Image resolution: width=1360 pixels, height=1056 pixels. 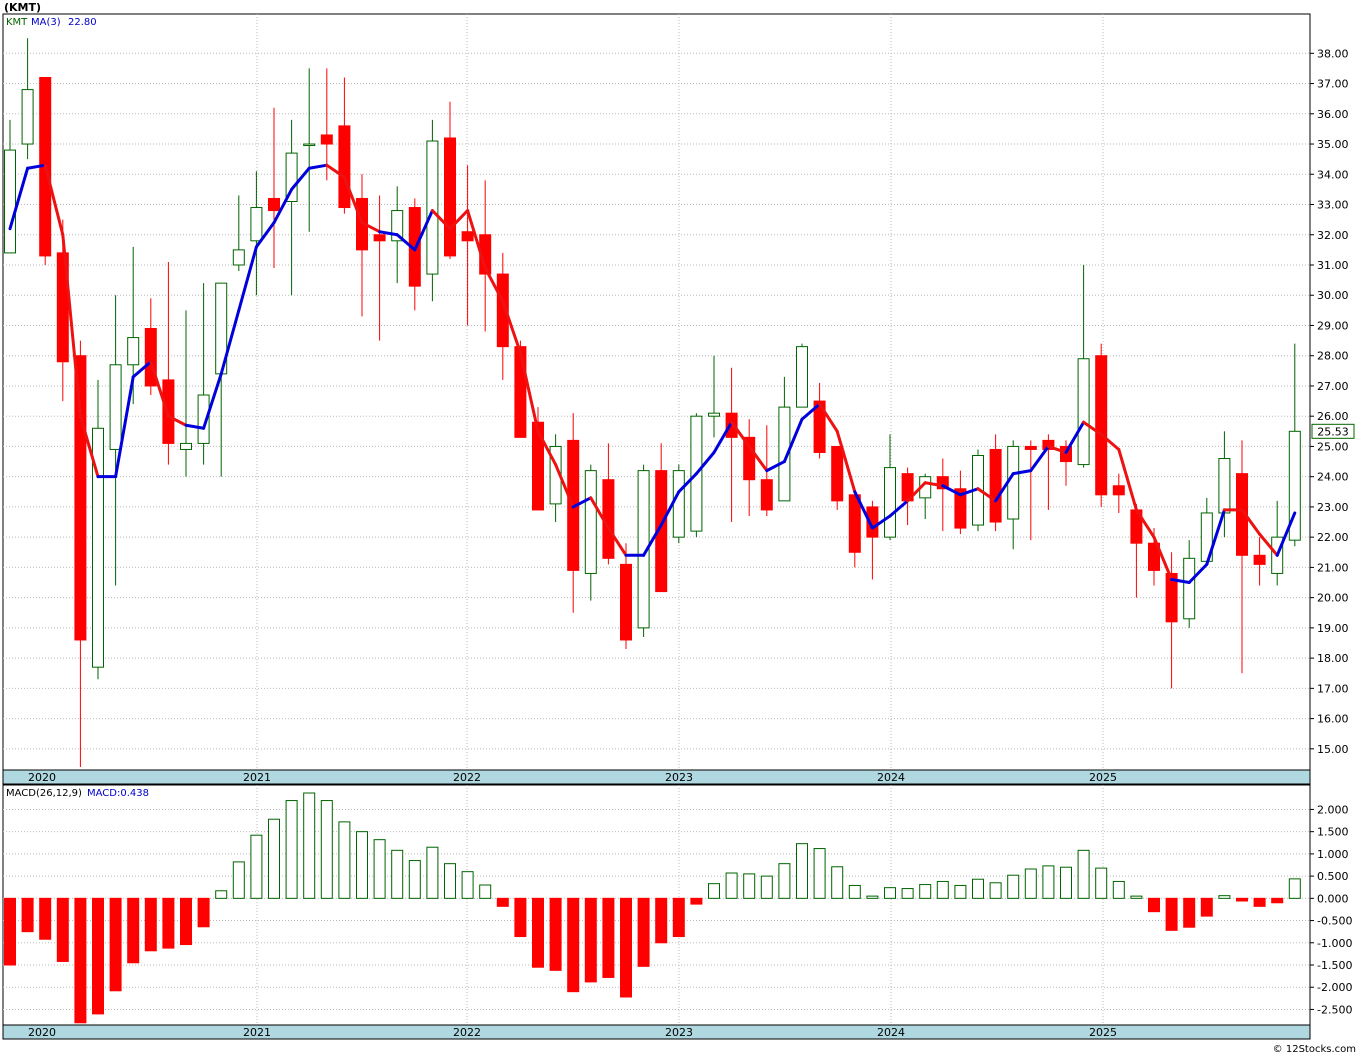 What do you see at coordinates (1333, 567) in the screenshot?
I see `price-tick-label: 21.00` at bounding box center [1333, 567].